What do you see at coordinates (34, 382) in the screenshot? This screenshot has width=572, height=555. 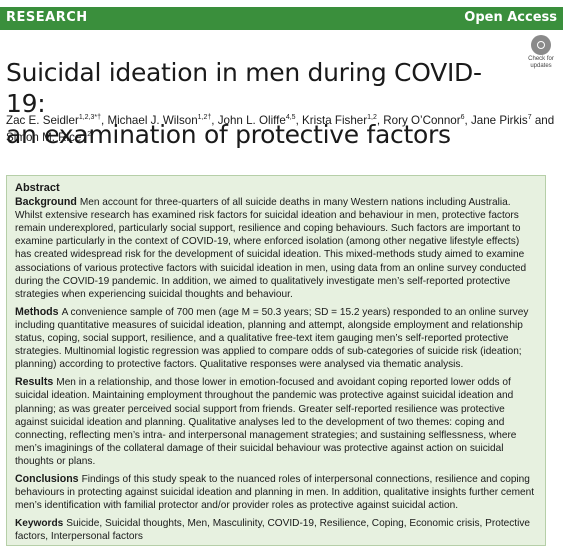 I see `section-label: Results` at bounding box center [34, 382].